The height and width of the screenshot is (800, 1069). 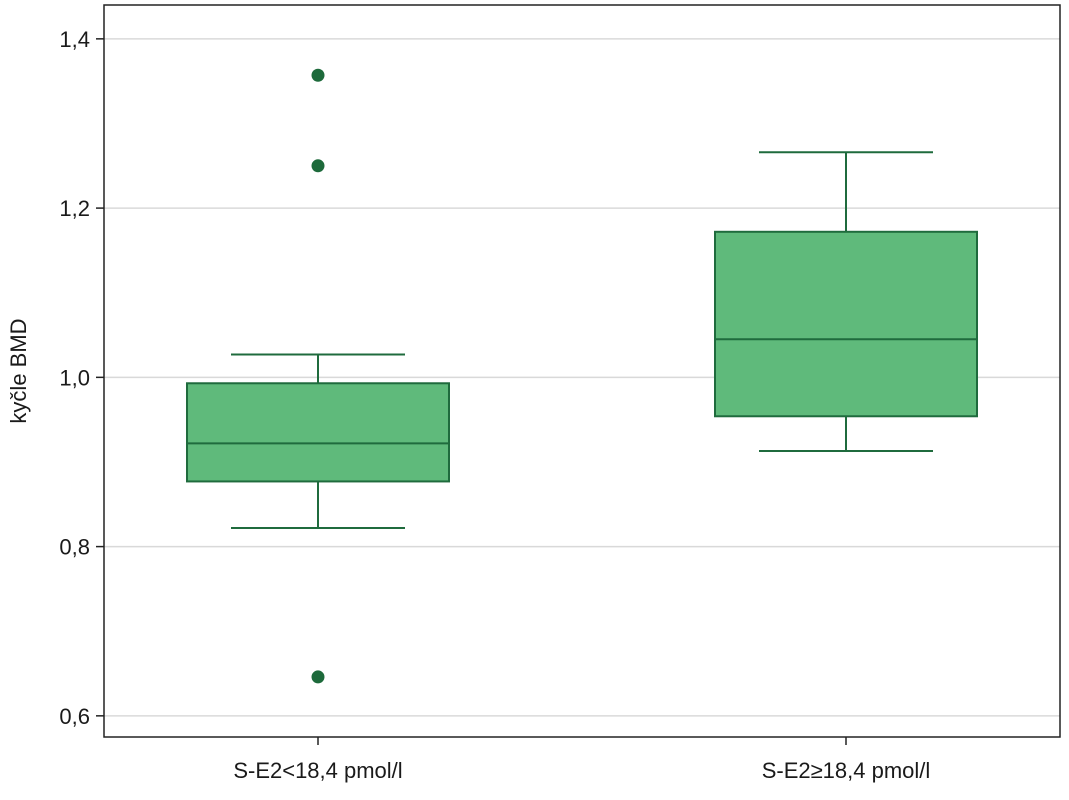 What do you see at coordinates (846, 770) in the screenshot?
I see `x-category-label: S-E2≥18,4 pmol/l` at bounding box center [846, 770].